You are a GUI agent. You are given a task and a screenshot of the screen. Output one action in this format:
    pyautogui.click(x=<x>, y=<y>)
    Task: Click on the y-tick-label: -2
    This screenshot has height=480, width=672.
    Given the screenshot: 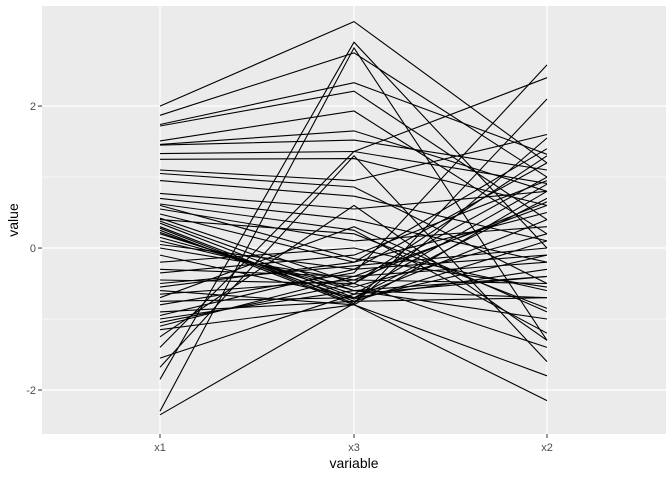 What is the action you would take?
    pyautogui.click(x=31, y=391)
    